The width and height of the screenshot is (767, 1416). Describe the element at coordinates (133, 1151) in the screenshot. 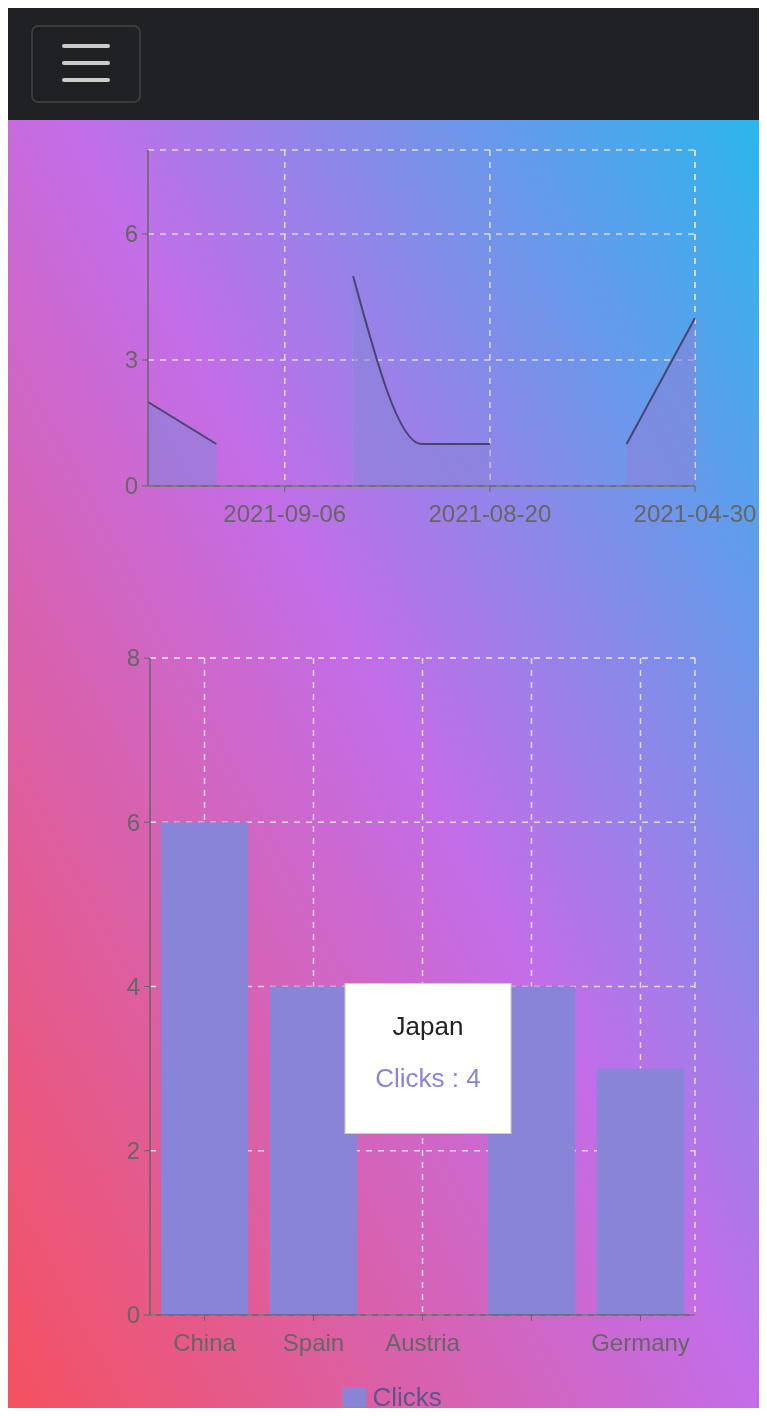

I see `y-tick-label: 2` at that location.